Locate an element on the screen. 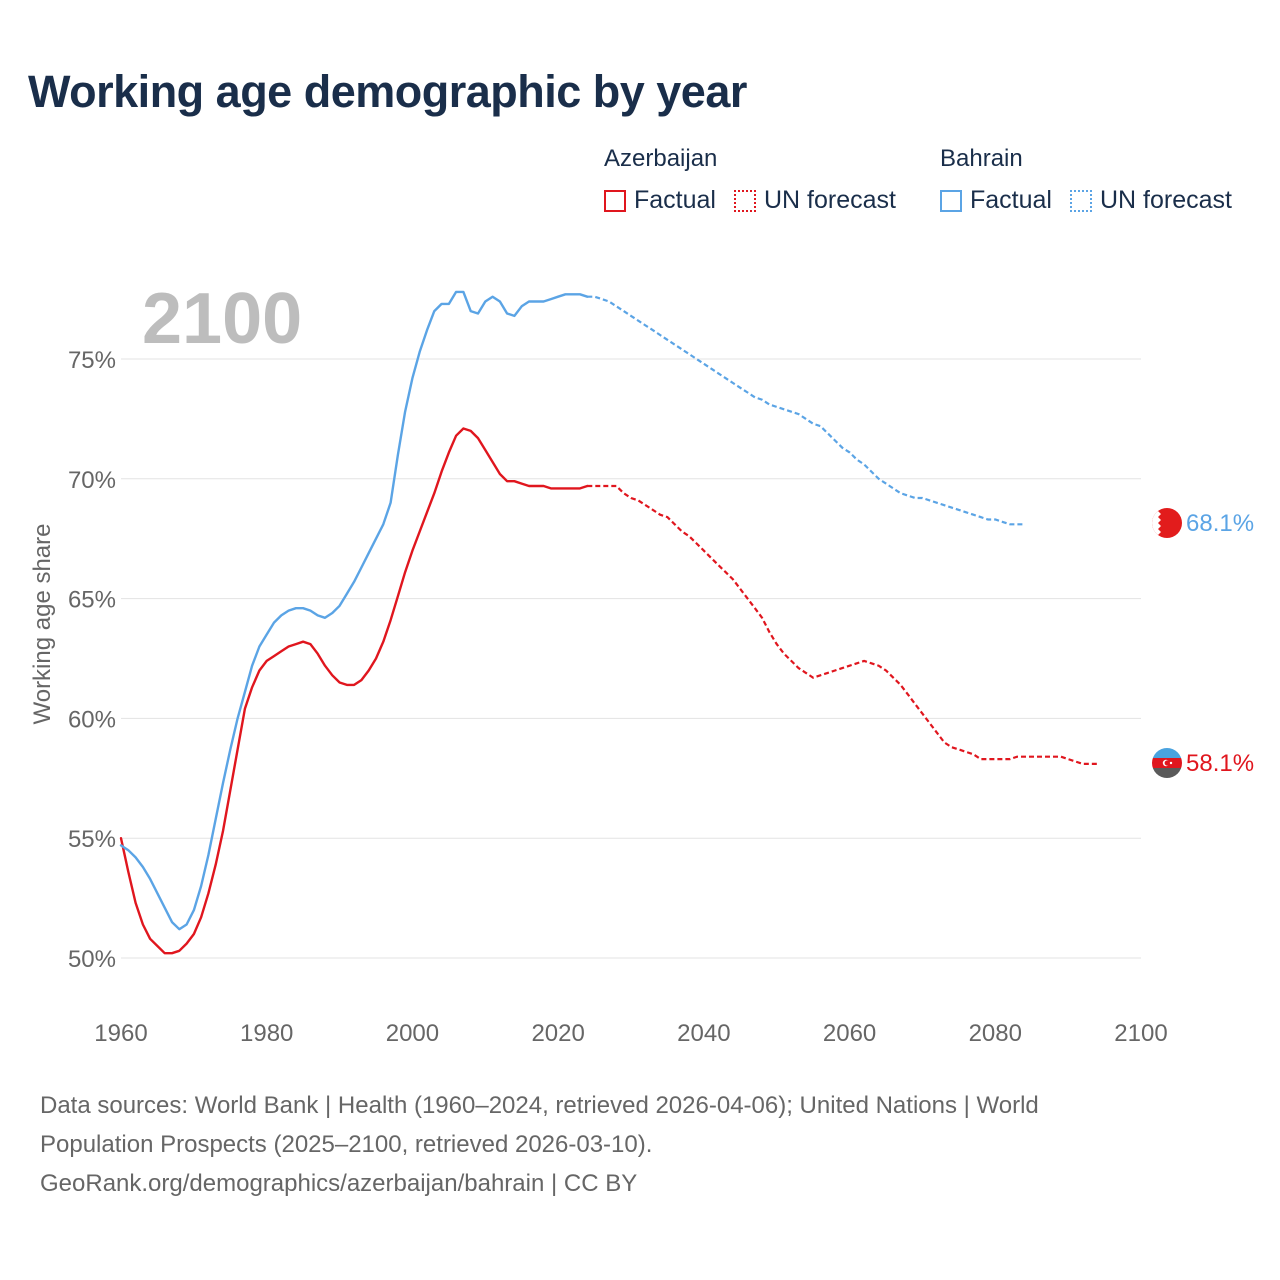  bahrain-flag-icon is located at coordinates (1167, 523).